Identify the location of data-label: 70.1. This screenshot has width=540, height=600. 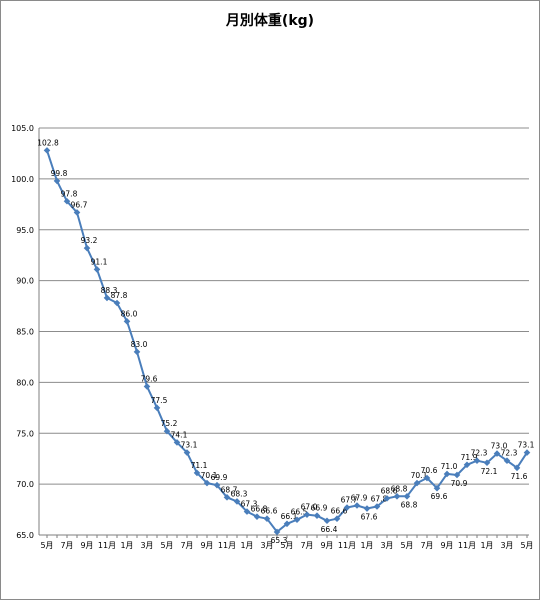
(209, 475).